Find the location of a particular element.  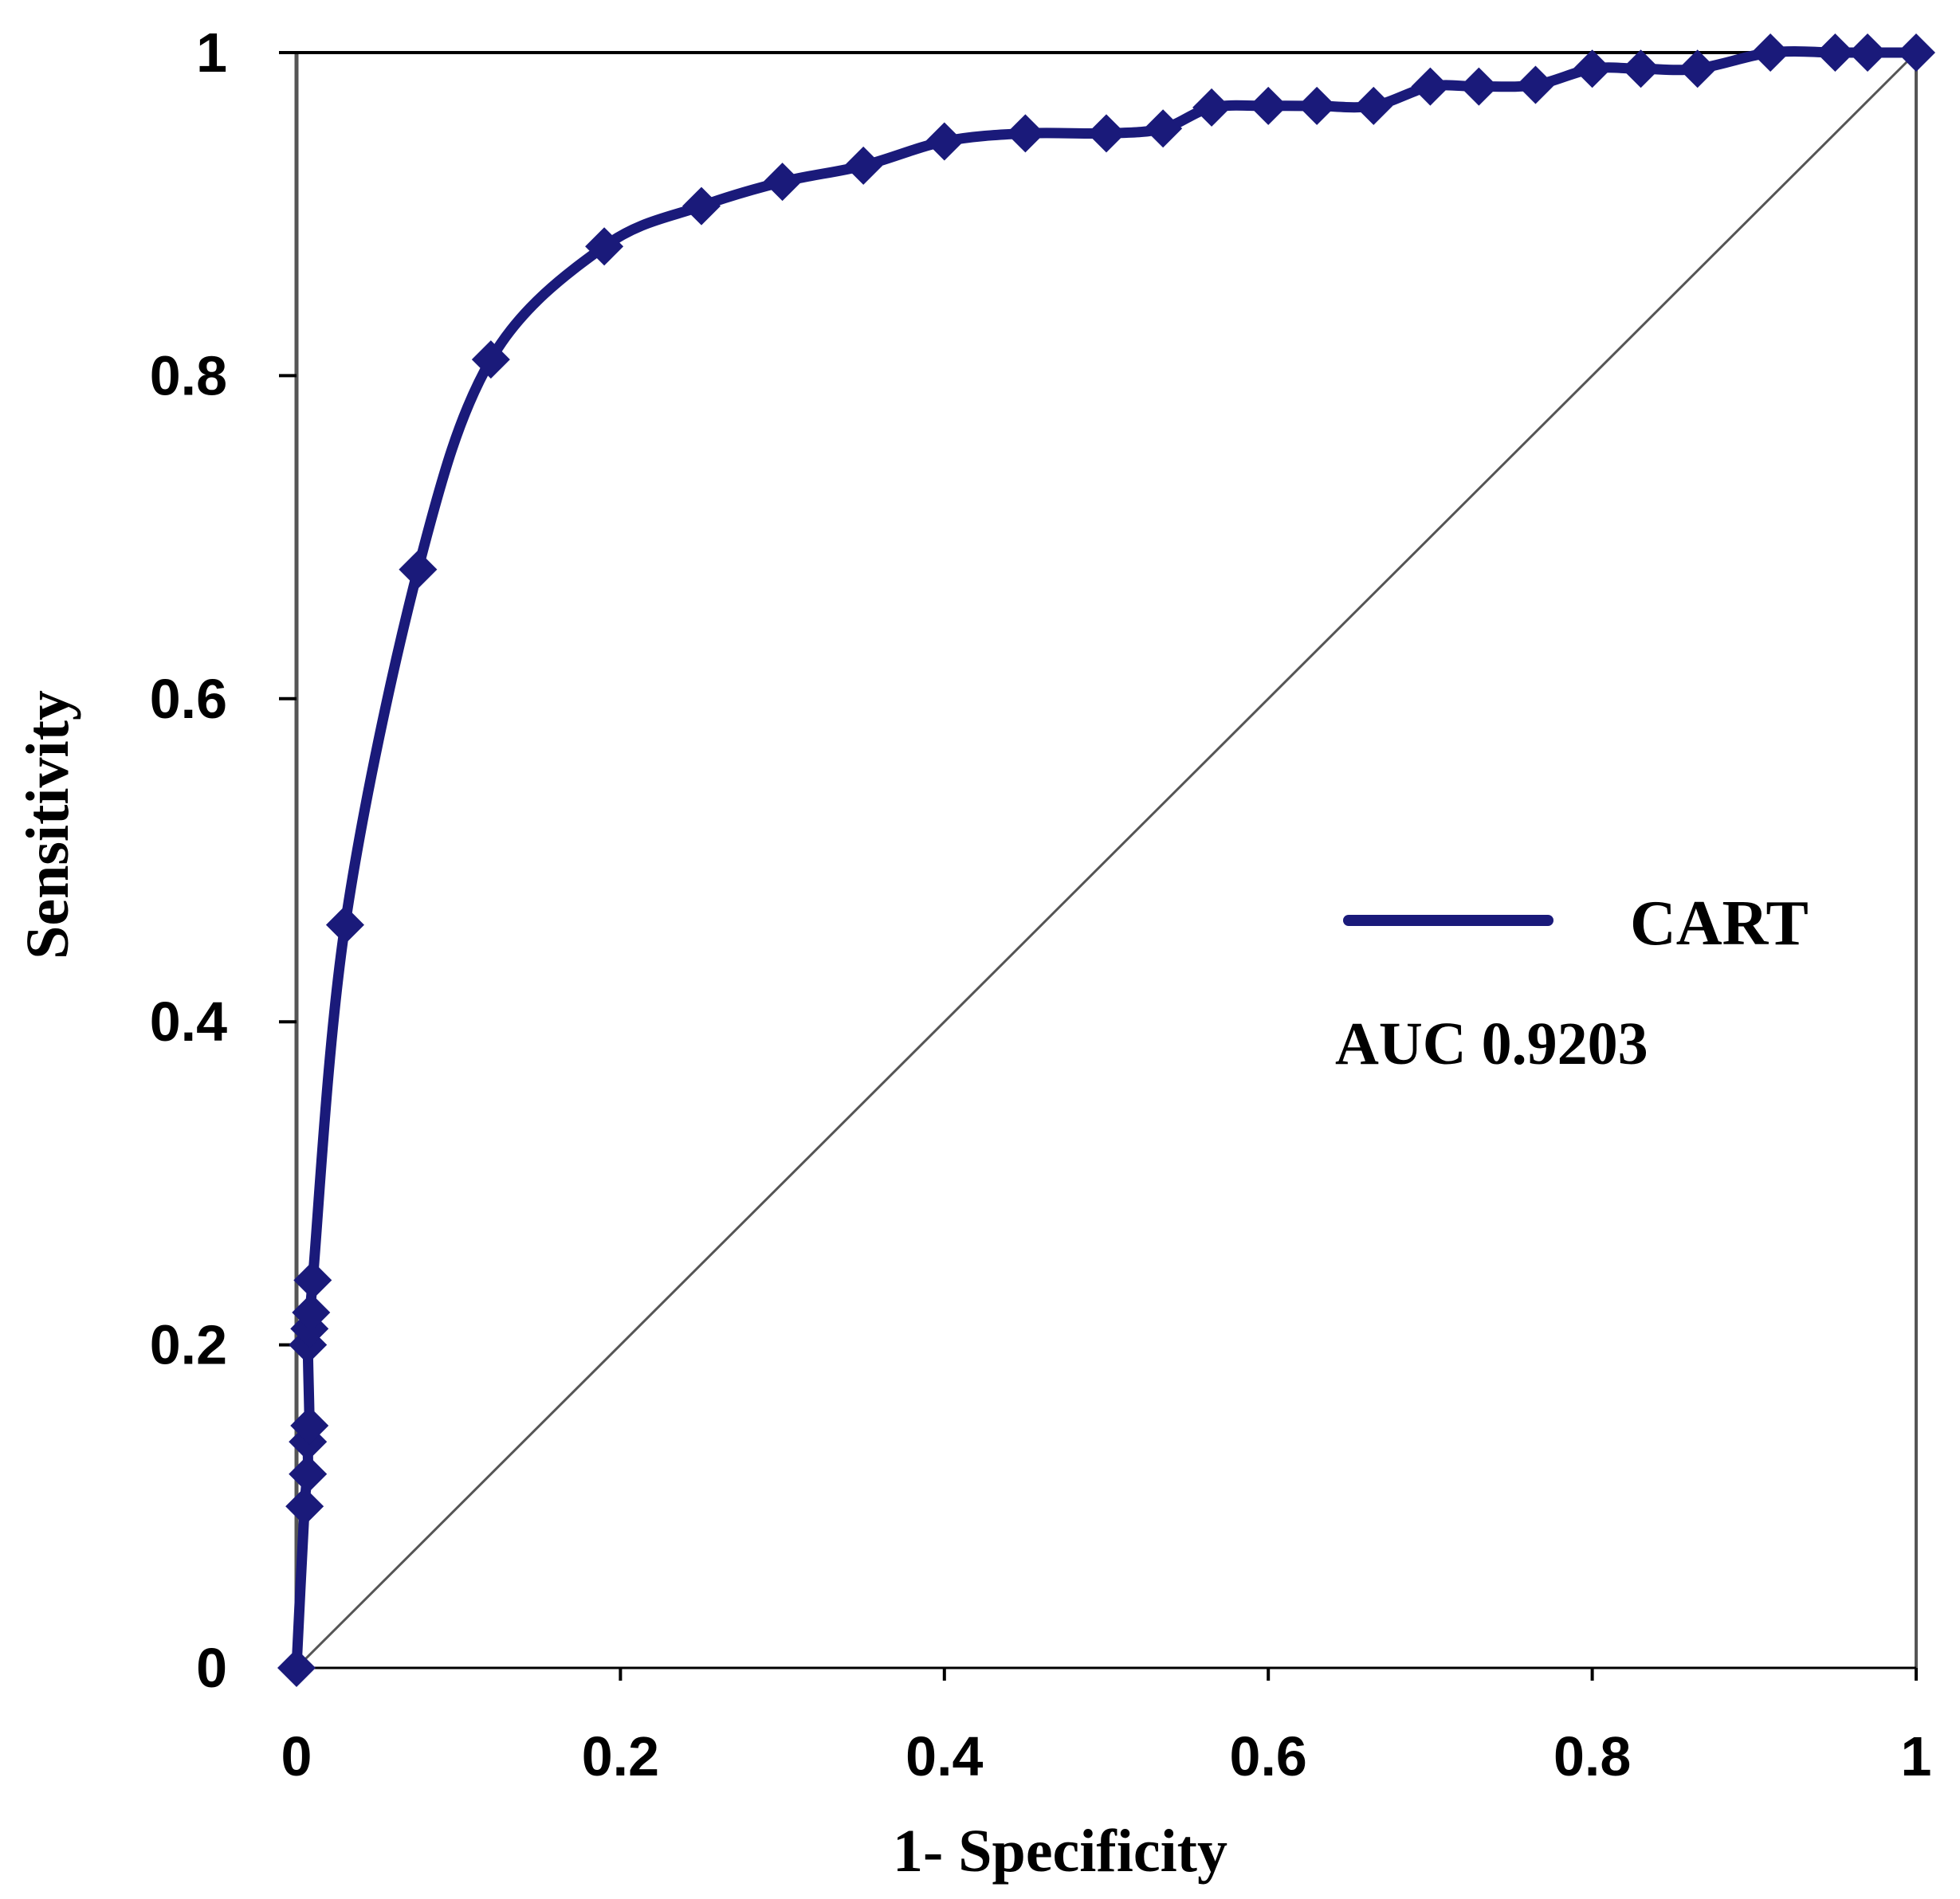

y-tick-label: 0.8 is located at coordinates (188, 375).